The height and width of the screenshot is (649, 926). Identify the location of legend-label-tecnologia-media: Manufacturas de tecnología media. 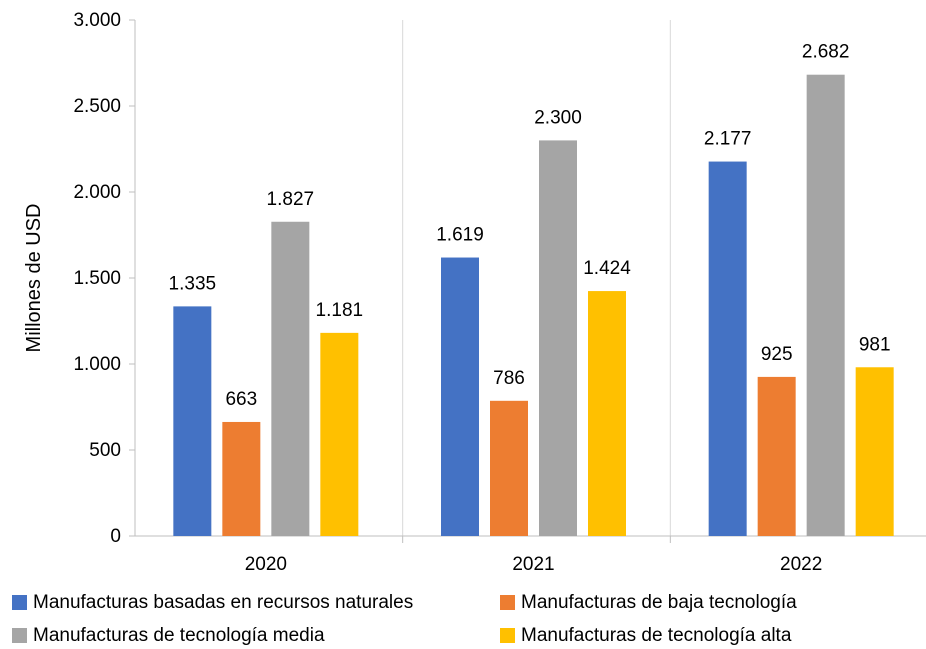
(179, 635).